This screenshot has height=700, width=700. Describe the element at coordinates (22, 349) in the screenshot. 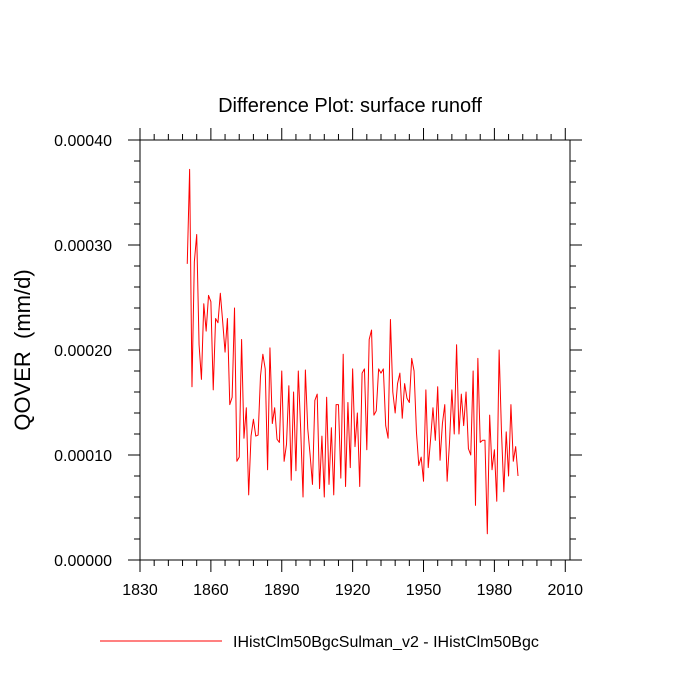

I see `y-axis-label: QOVER (mm/d)` at that location.